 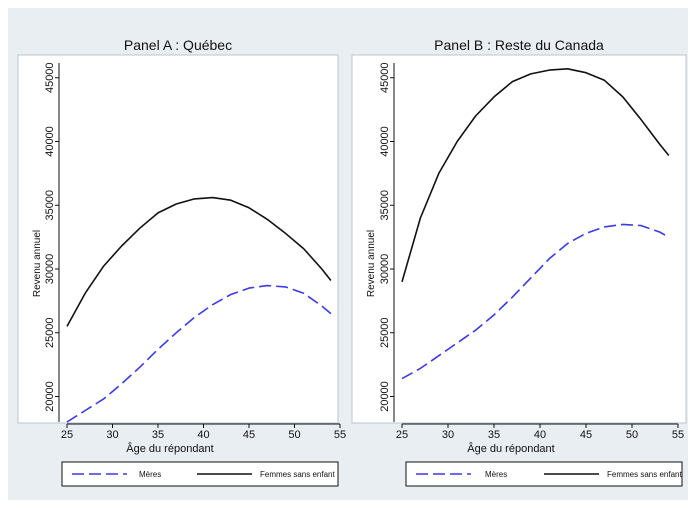 I want to click on series-line-femmes-sans-enfant, so click(x=199, y=261).